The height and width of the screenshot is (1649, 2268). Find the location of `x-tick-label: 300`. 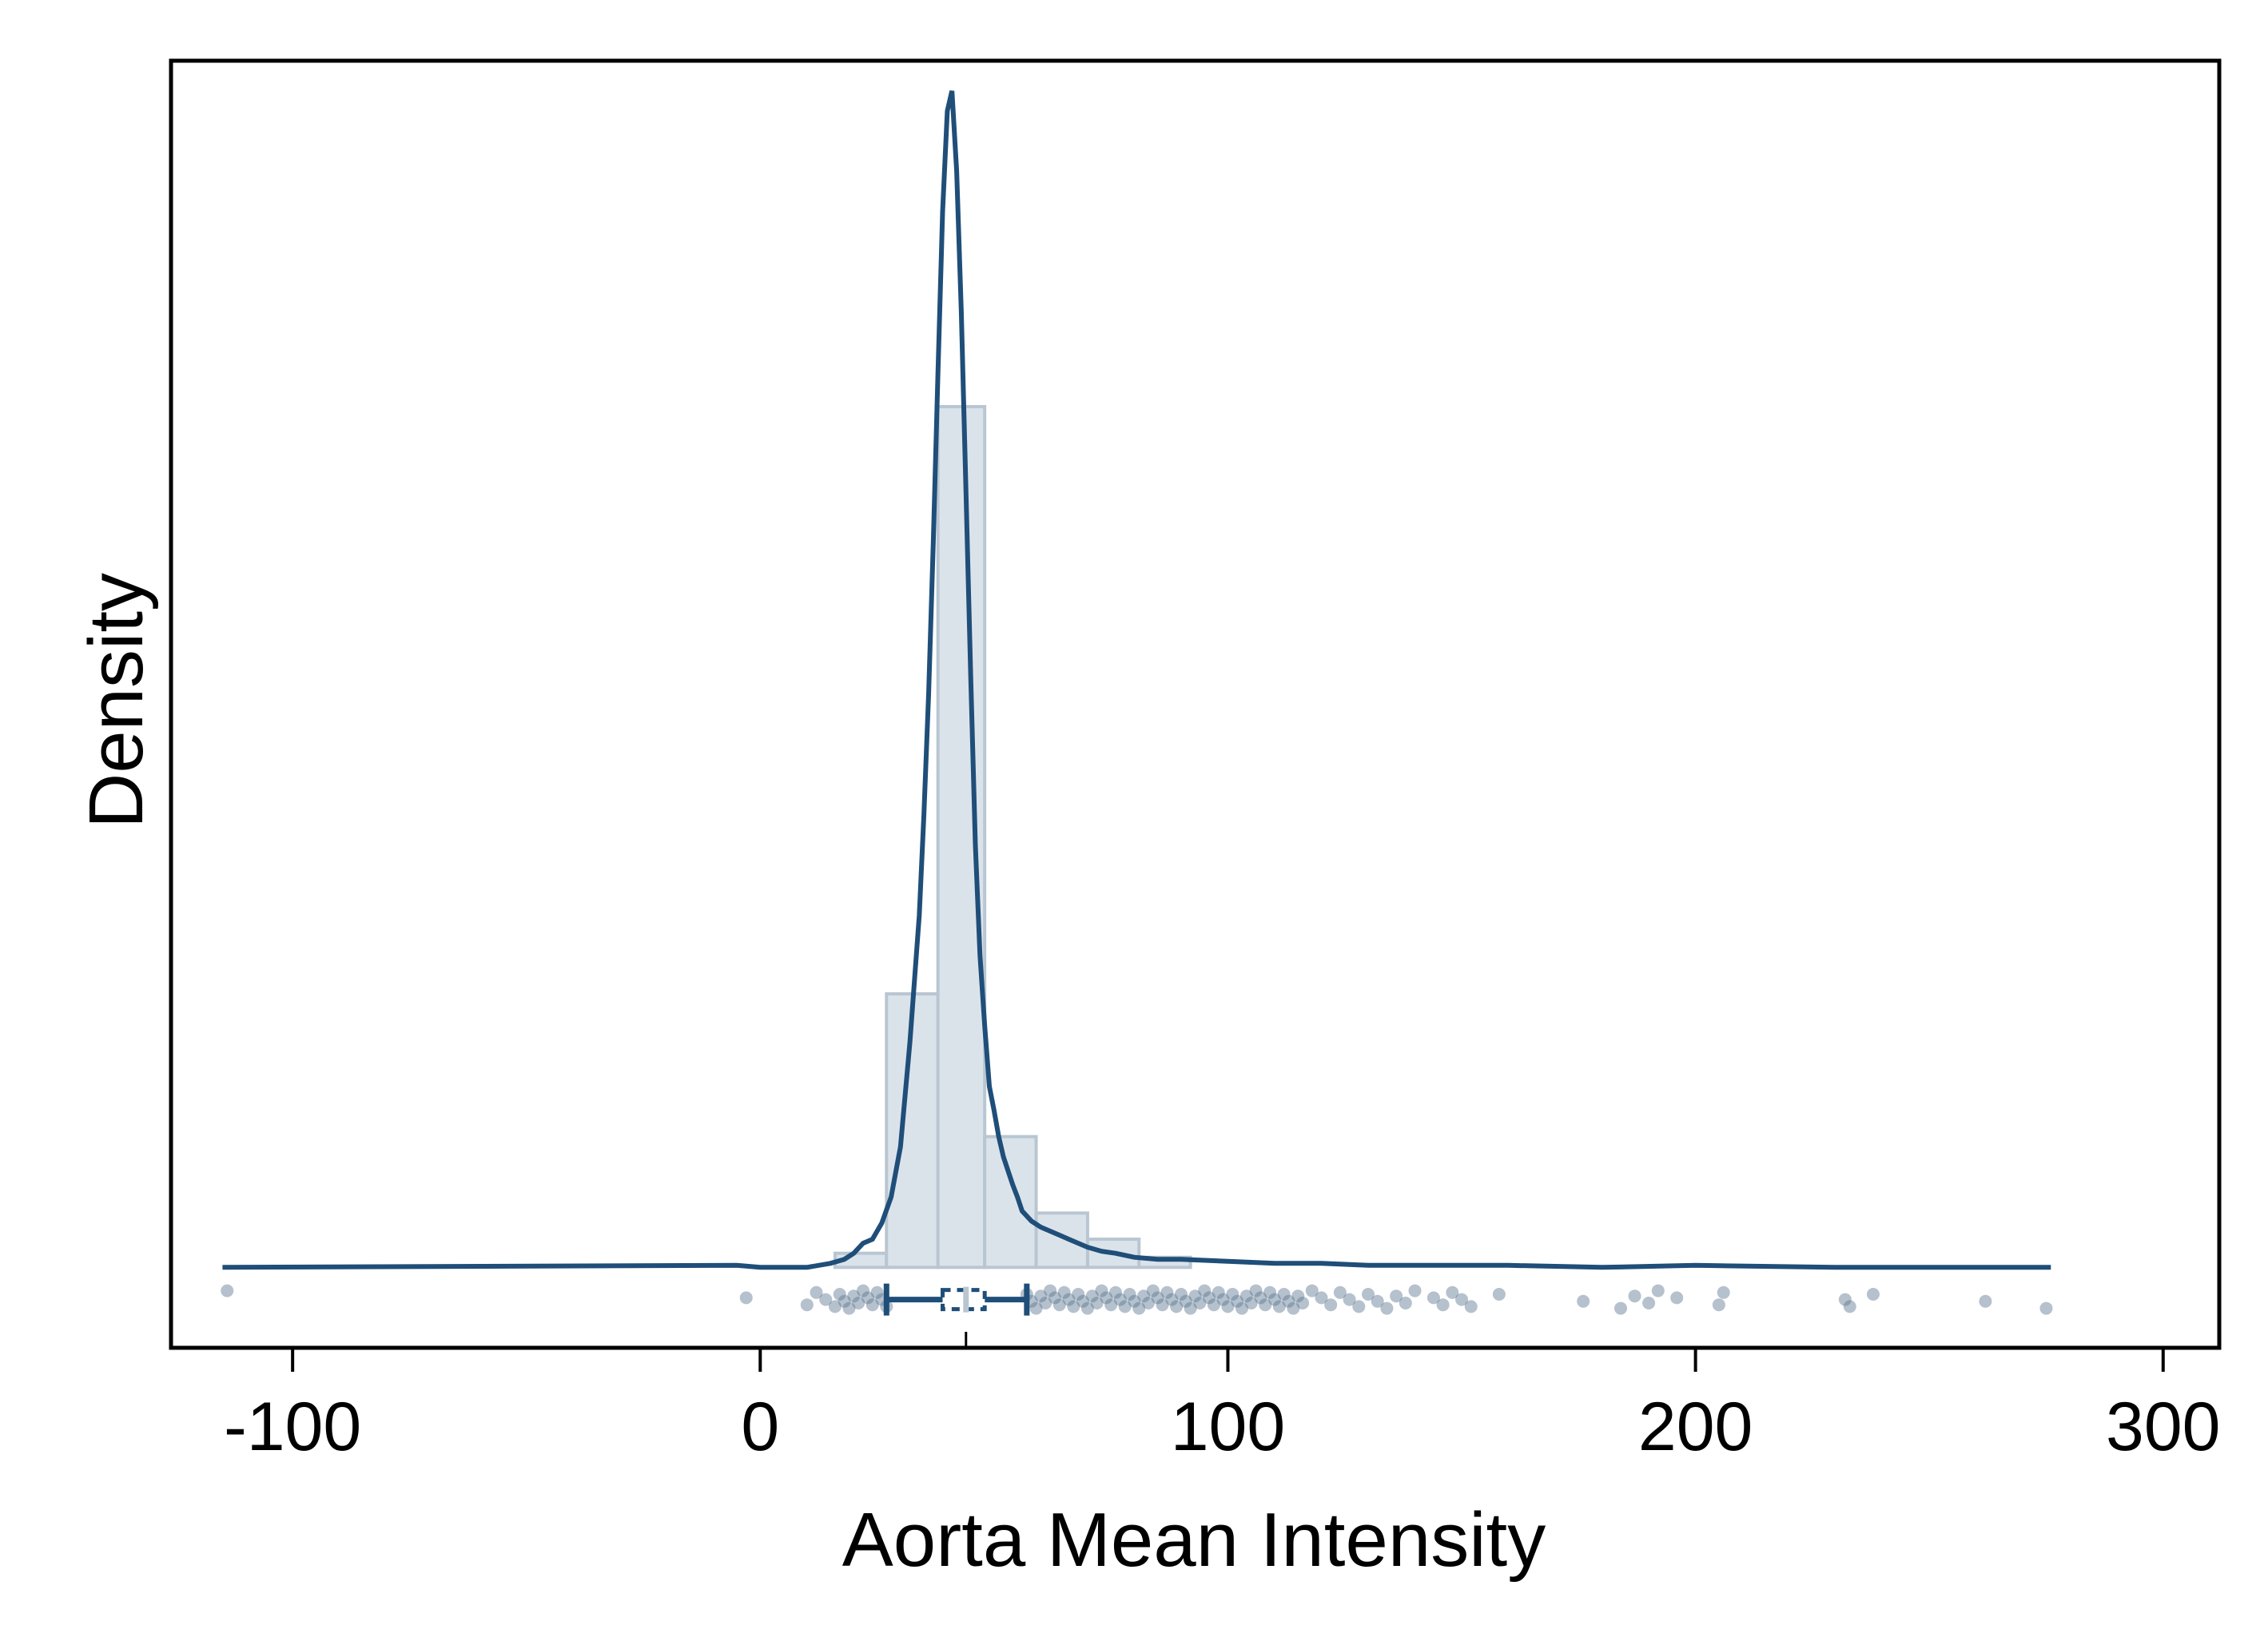

x-tick-label: 300 is located at coordinates (2163, 1427).